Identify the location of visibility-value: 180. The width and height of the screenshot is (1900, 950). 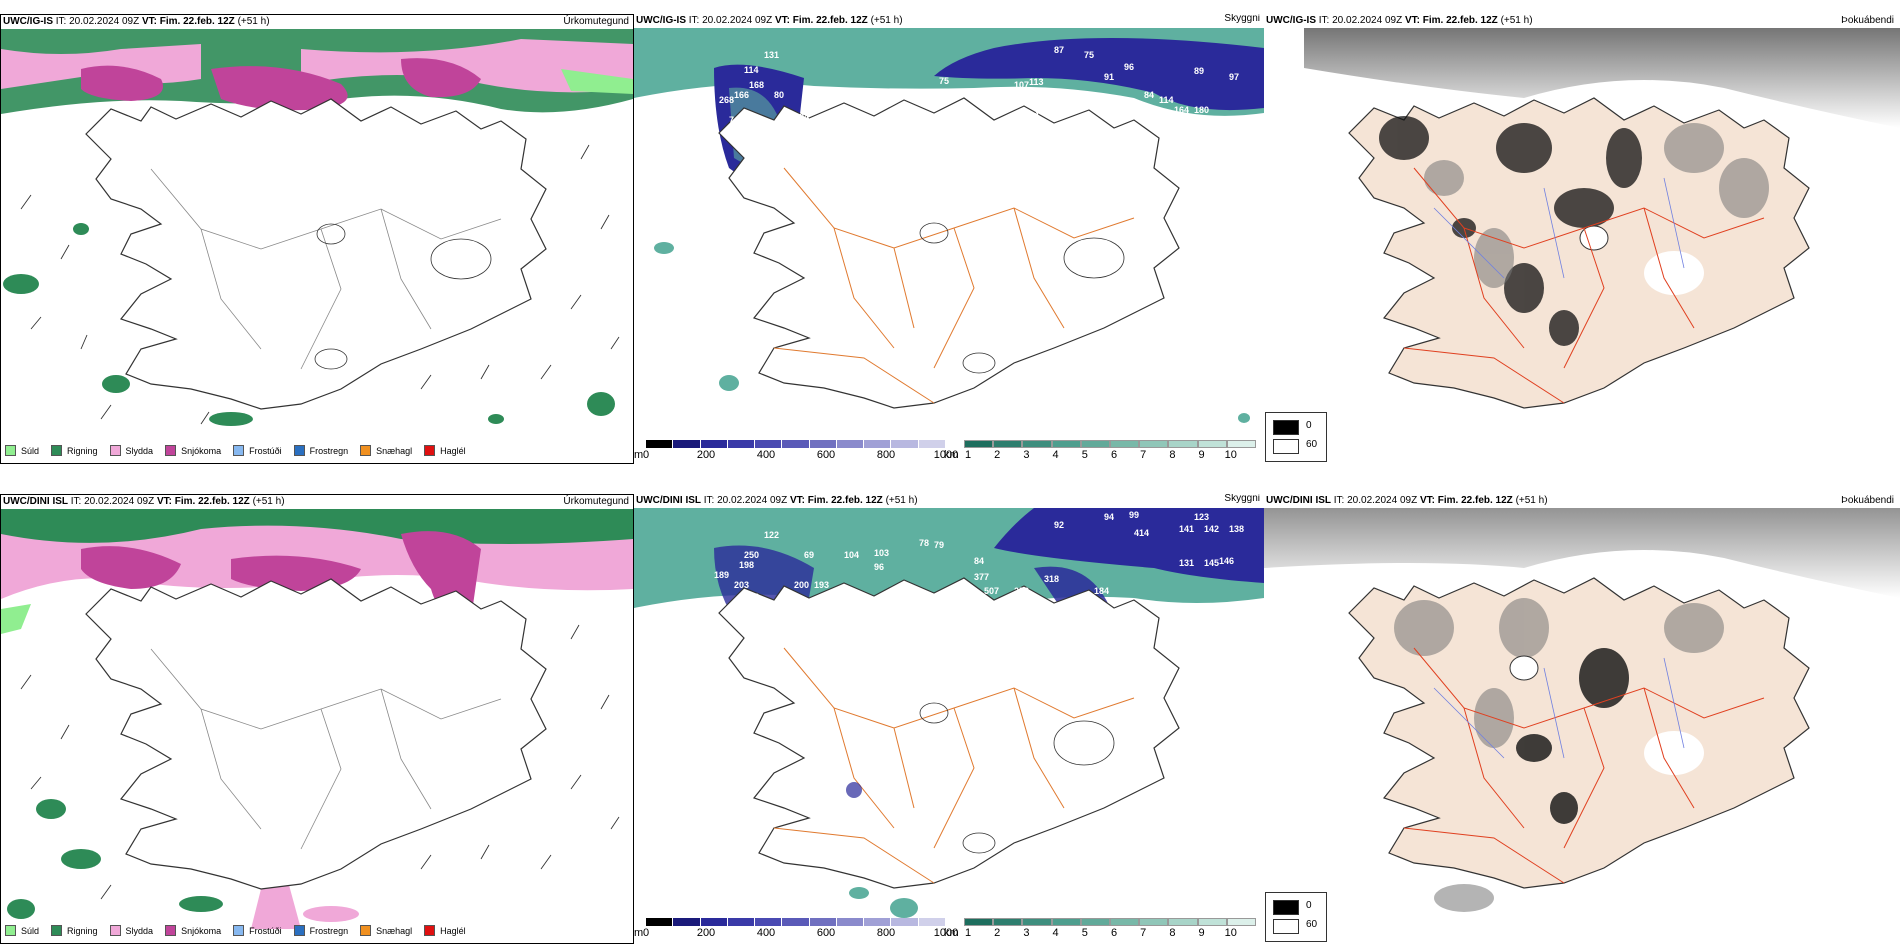
(1201, 110).